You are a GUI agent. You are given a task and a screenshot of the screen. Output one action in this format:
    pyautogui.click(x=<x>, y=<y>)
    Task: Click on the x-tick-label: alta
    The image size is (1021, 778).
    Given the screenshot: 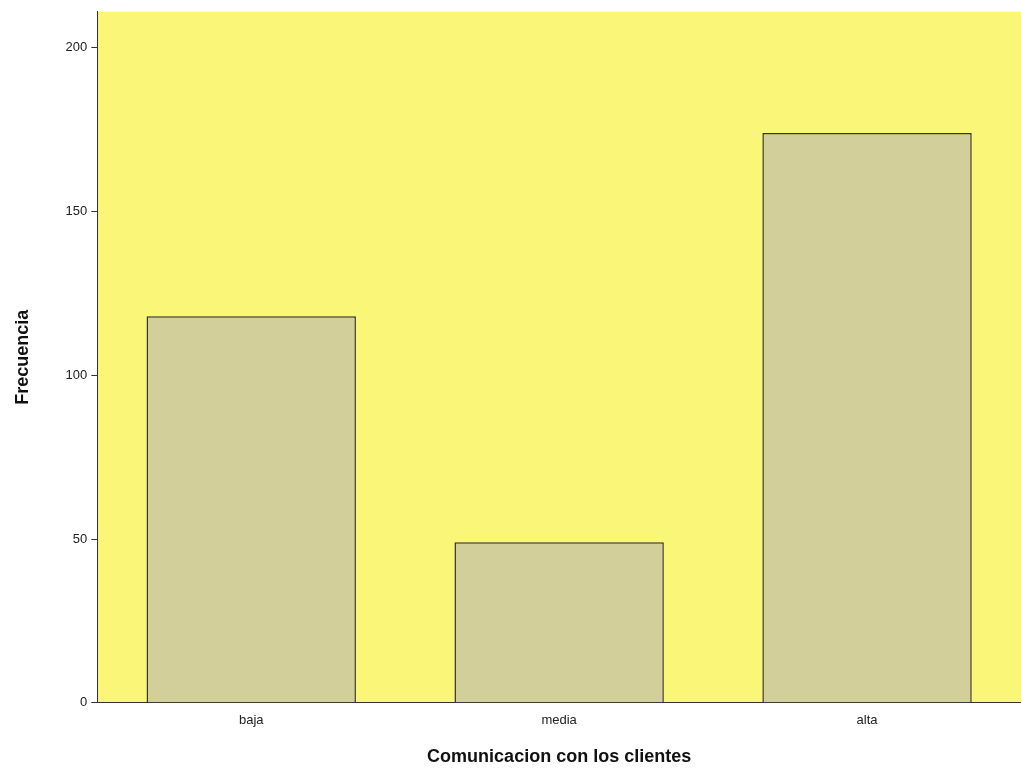 What is the action you would take?
    pyautogui.click(x=867, y=720)
    